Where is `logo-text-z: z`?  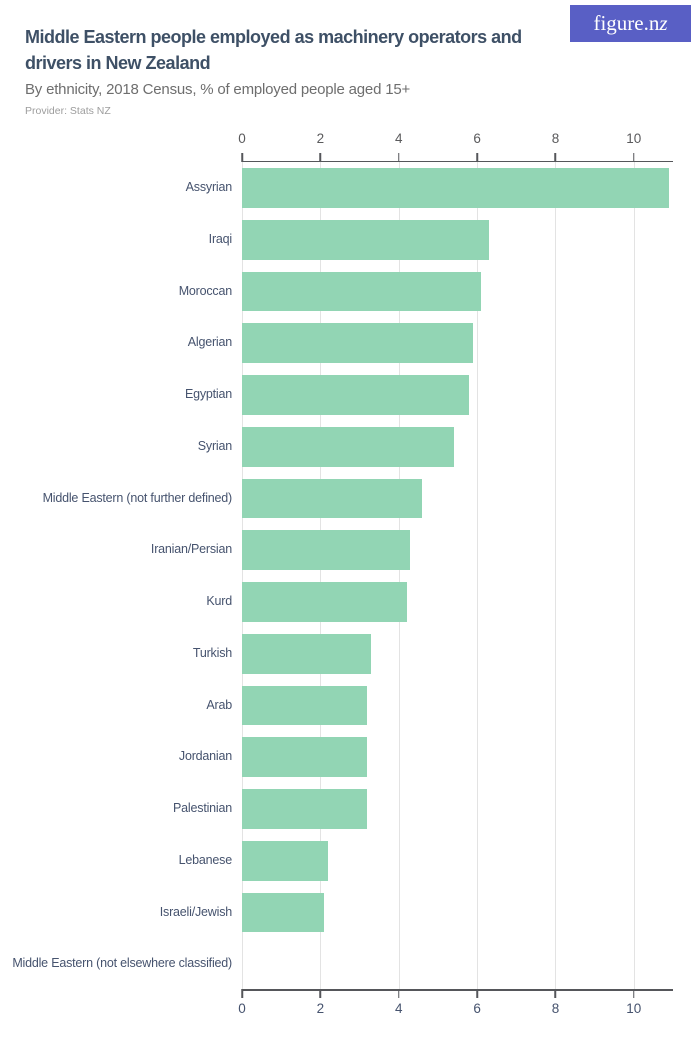 logo-text-z: z is located at coordinates (663, 23).